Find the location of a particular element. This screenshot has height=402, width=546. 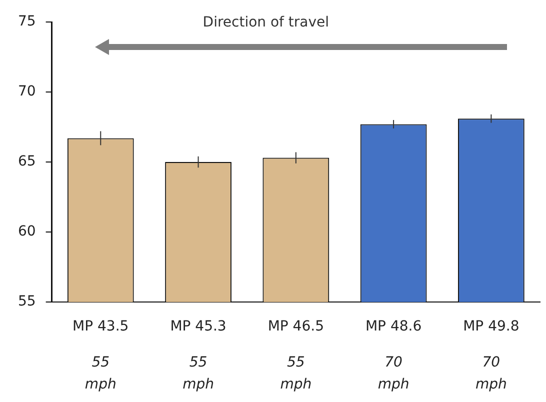

annotation: Direction of travel is located at coordinates (266, 22).